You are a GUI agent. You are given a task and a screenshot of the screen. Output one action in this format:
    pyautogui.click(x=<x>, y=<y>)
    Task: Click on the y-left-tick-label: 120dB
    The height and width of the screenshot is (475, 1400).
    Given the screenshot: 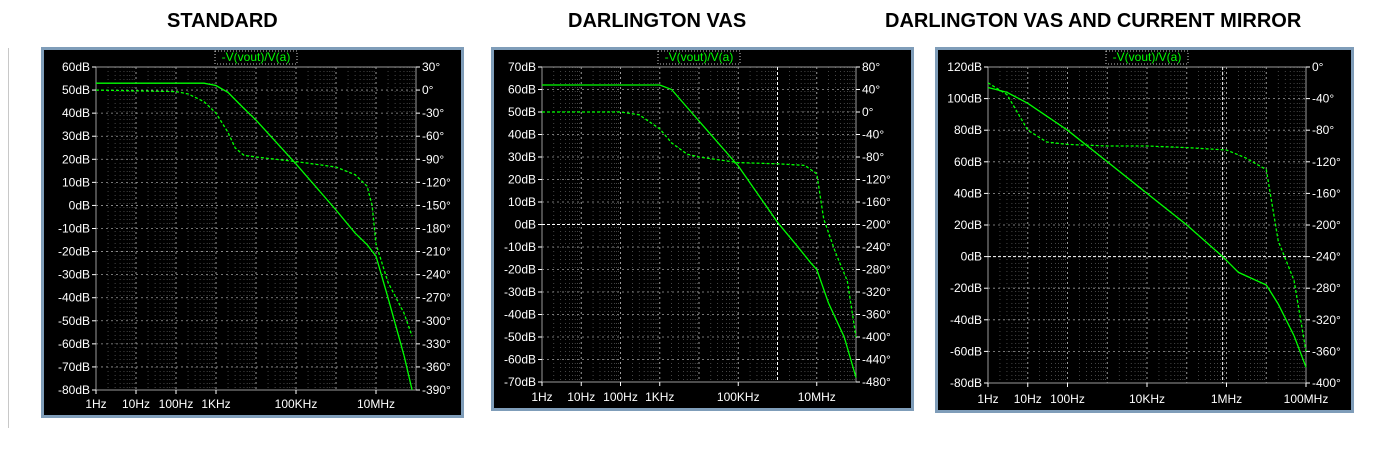 What is the action you would take?
    pyautogui.click(x=964, y=67)
    